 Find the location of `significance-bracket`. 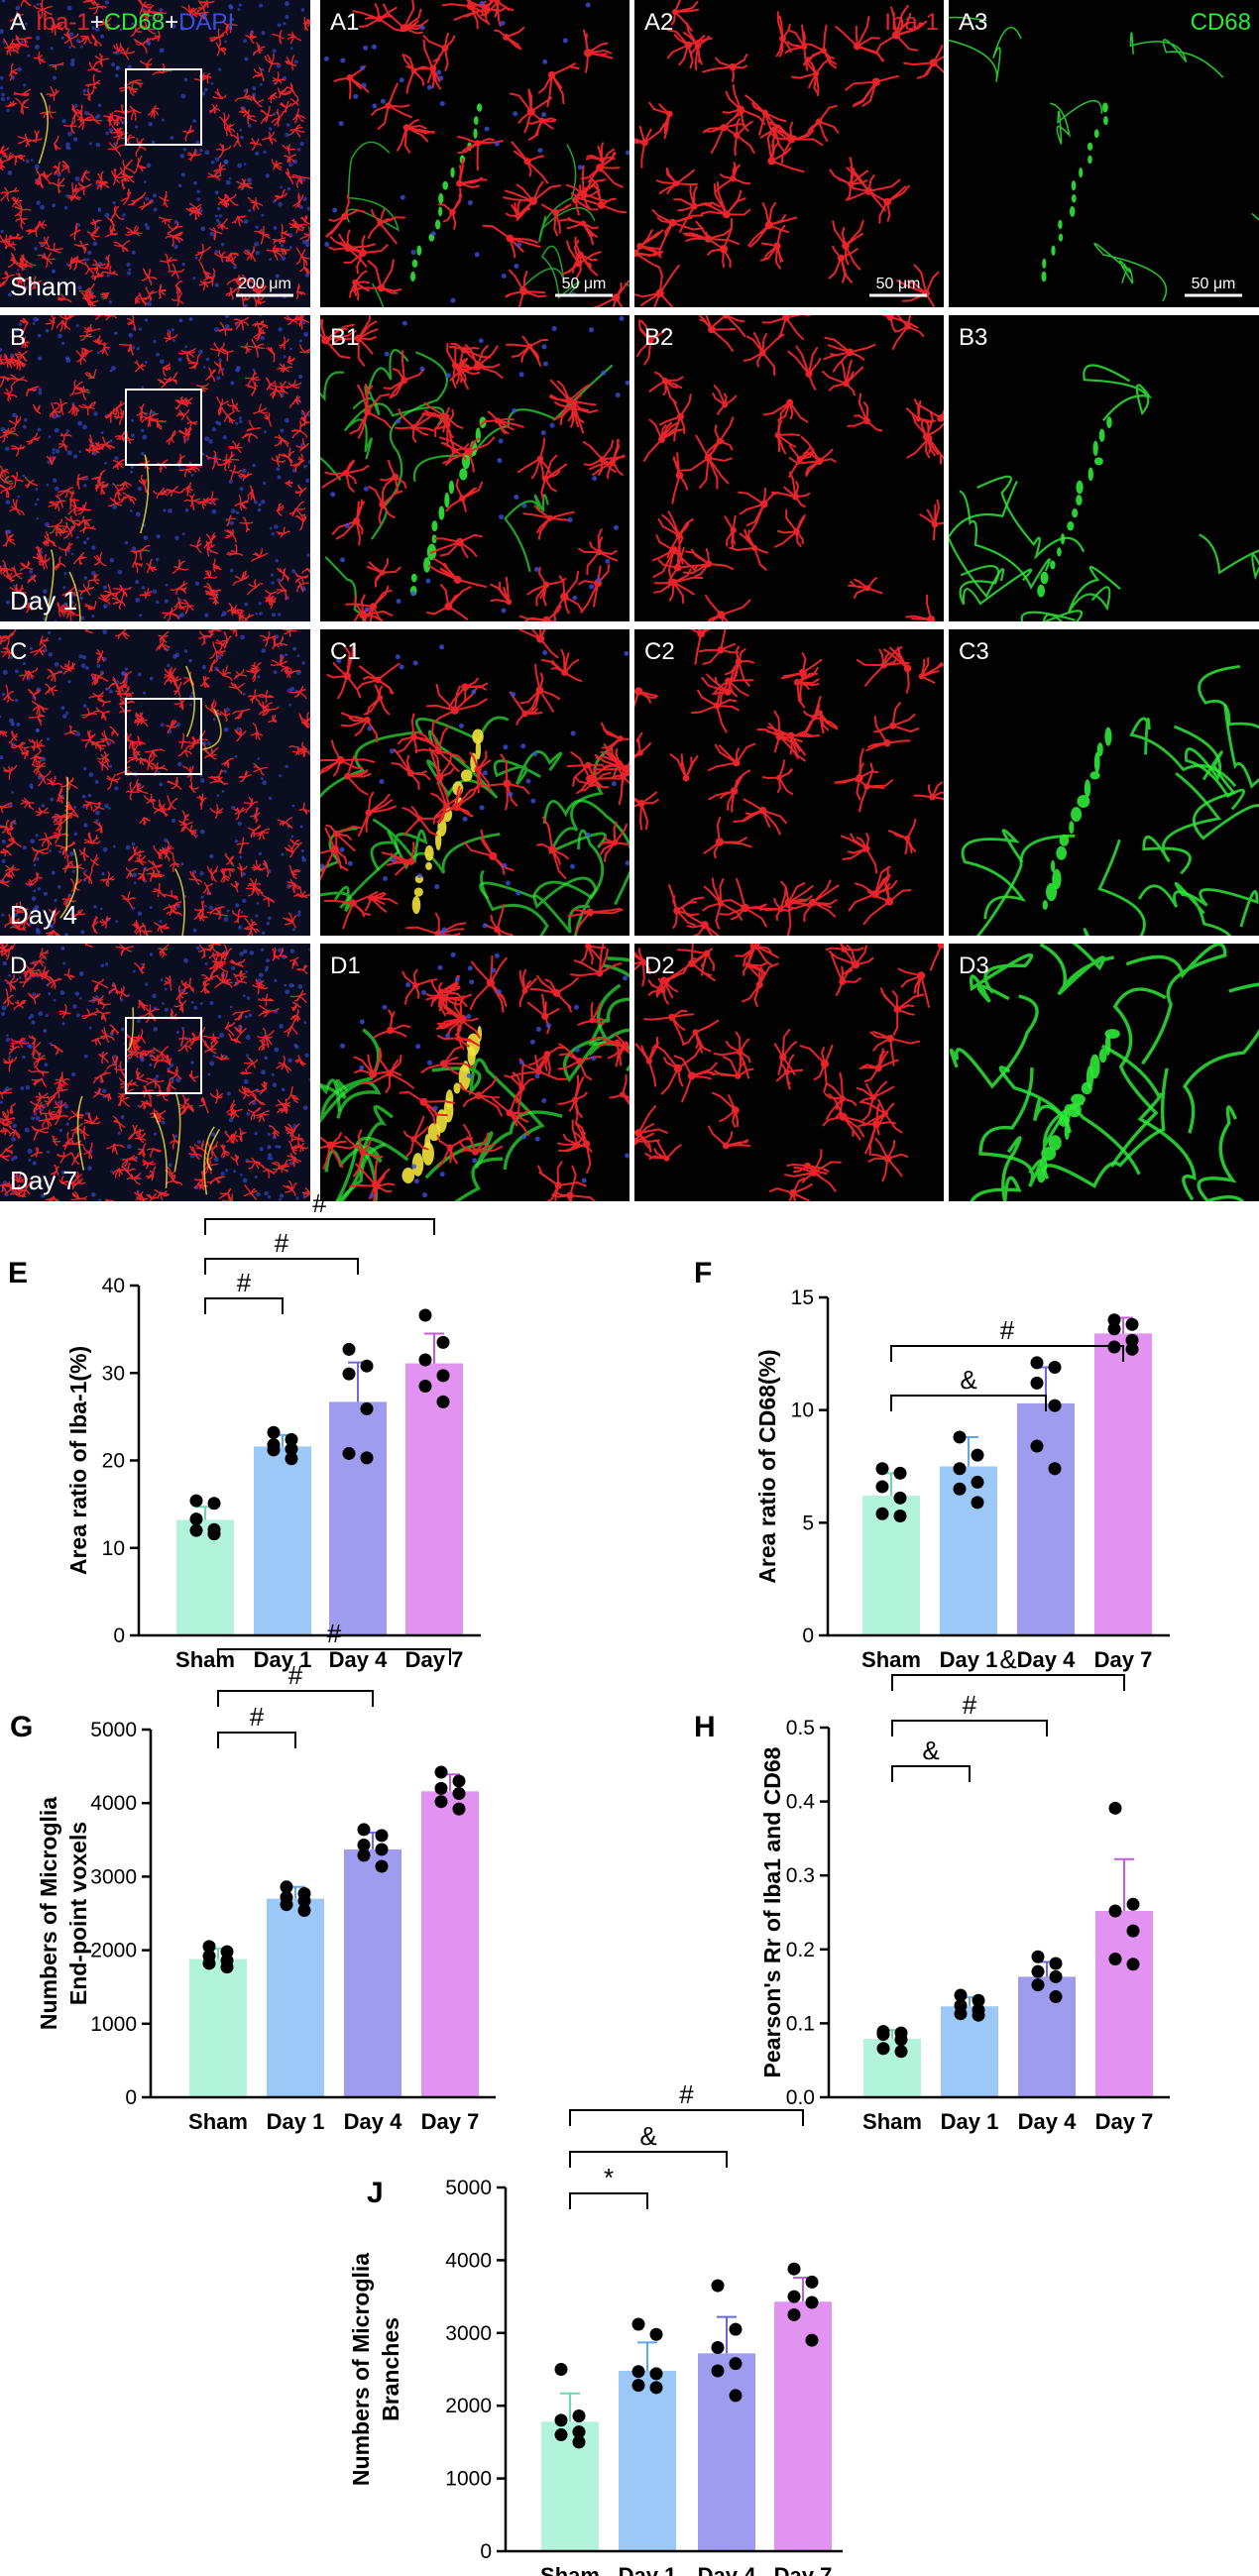

significance-bracket is located at coordinates (295, 1698).